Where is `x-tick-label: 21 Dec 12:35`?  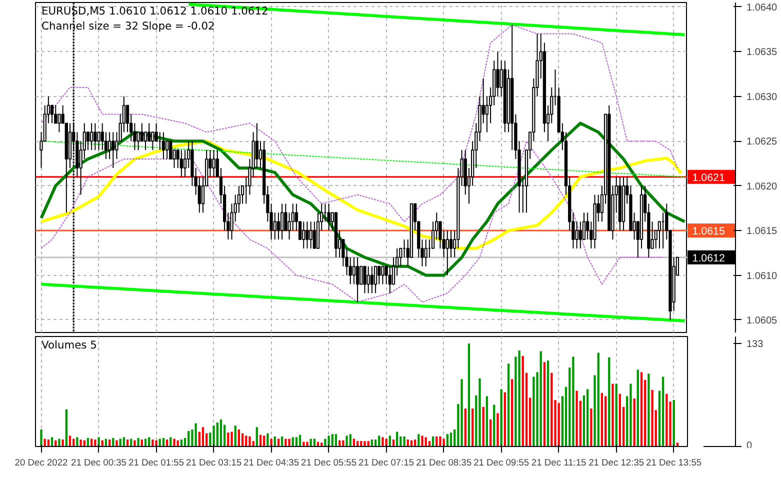
x-tick-label: 21 Dec 12:35 is located at coordinates (616, 463).